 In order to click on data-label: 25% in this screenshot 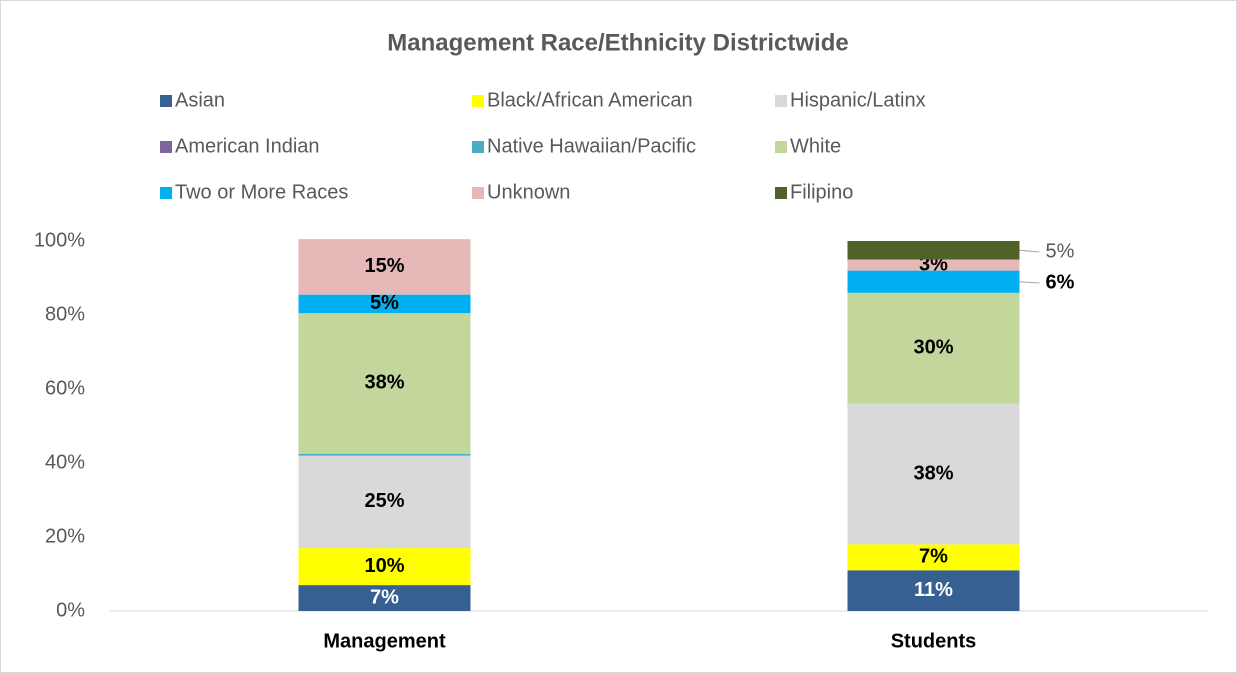, I will do `click(384, 501)`.